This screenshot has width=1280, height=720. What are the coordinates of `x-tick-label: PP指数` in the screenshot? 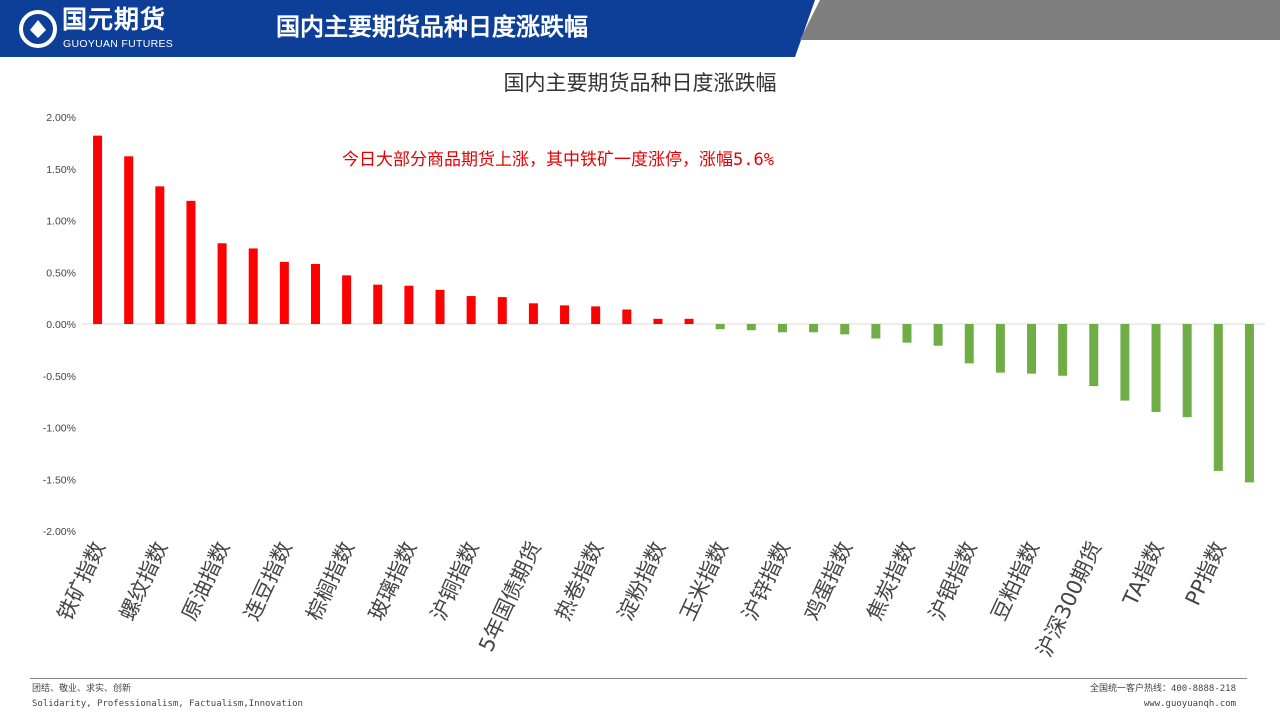 It's located at (1206, 573).